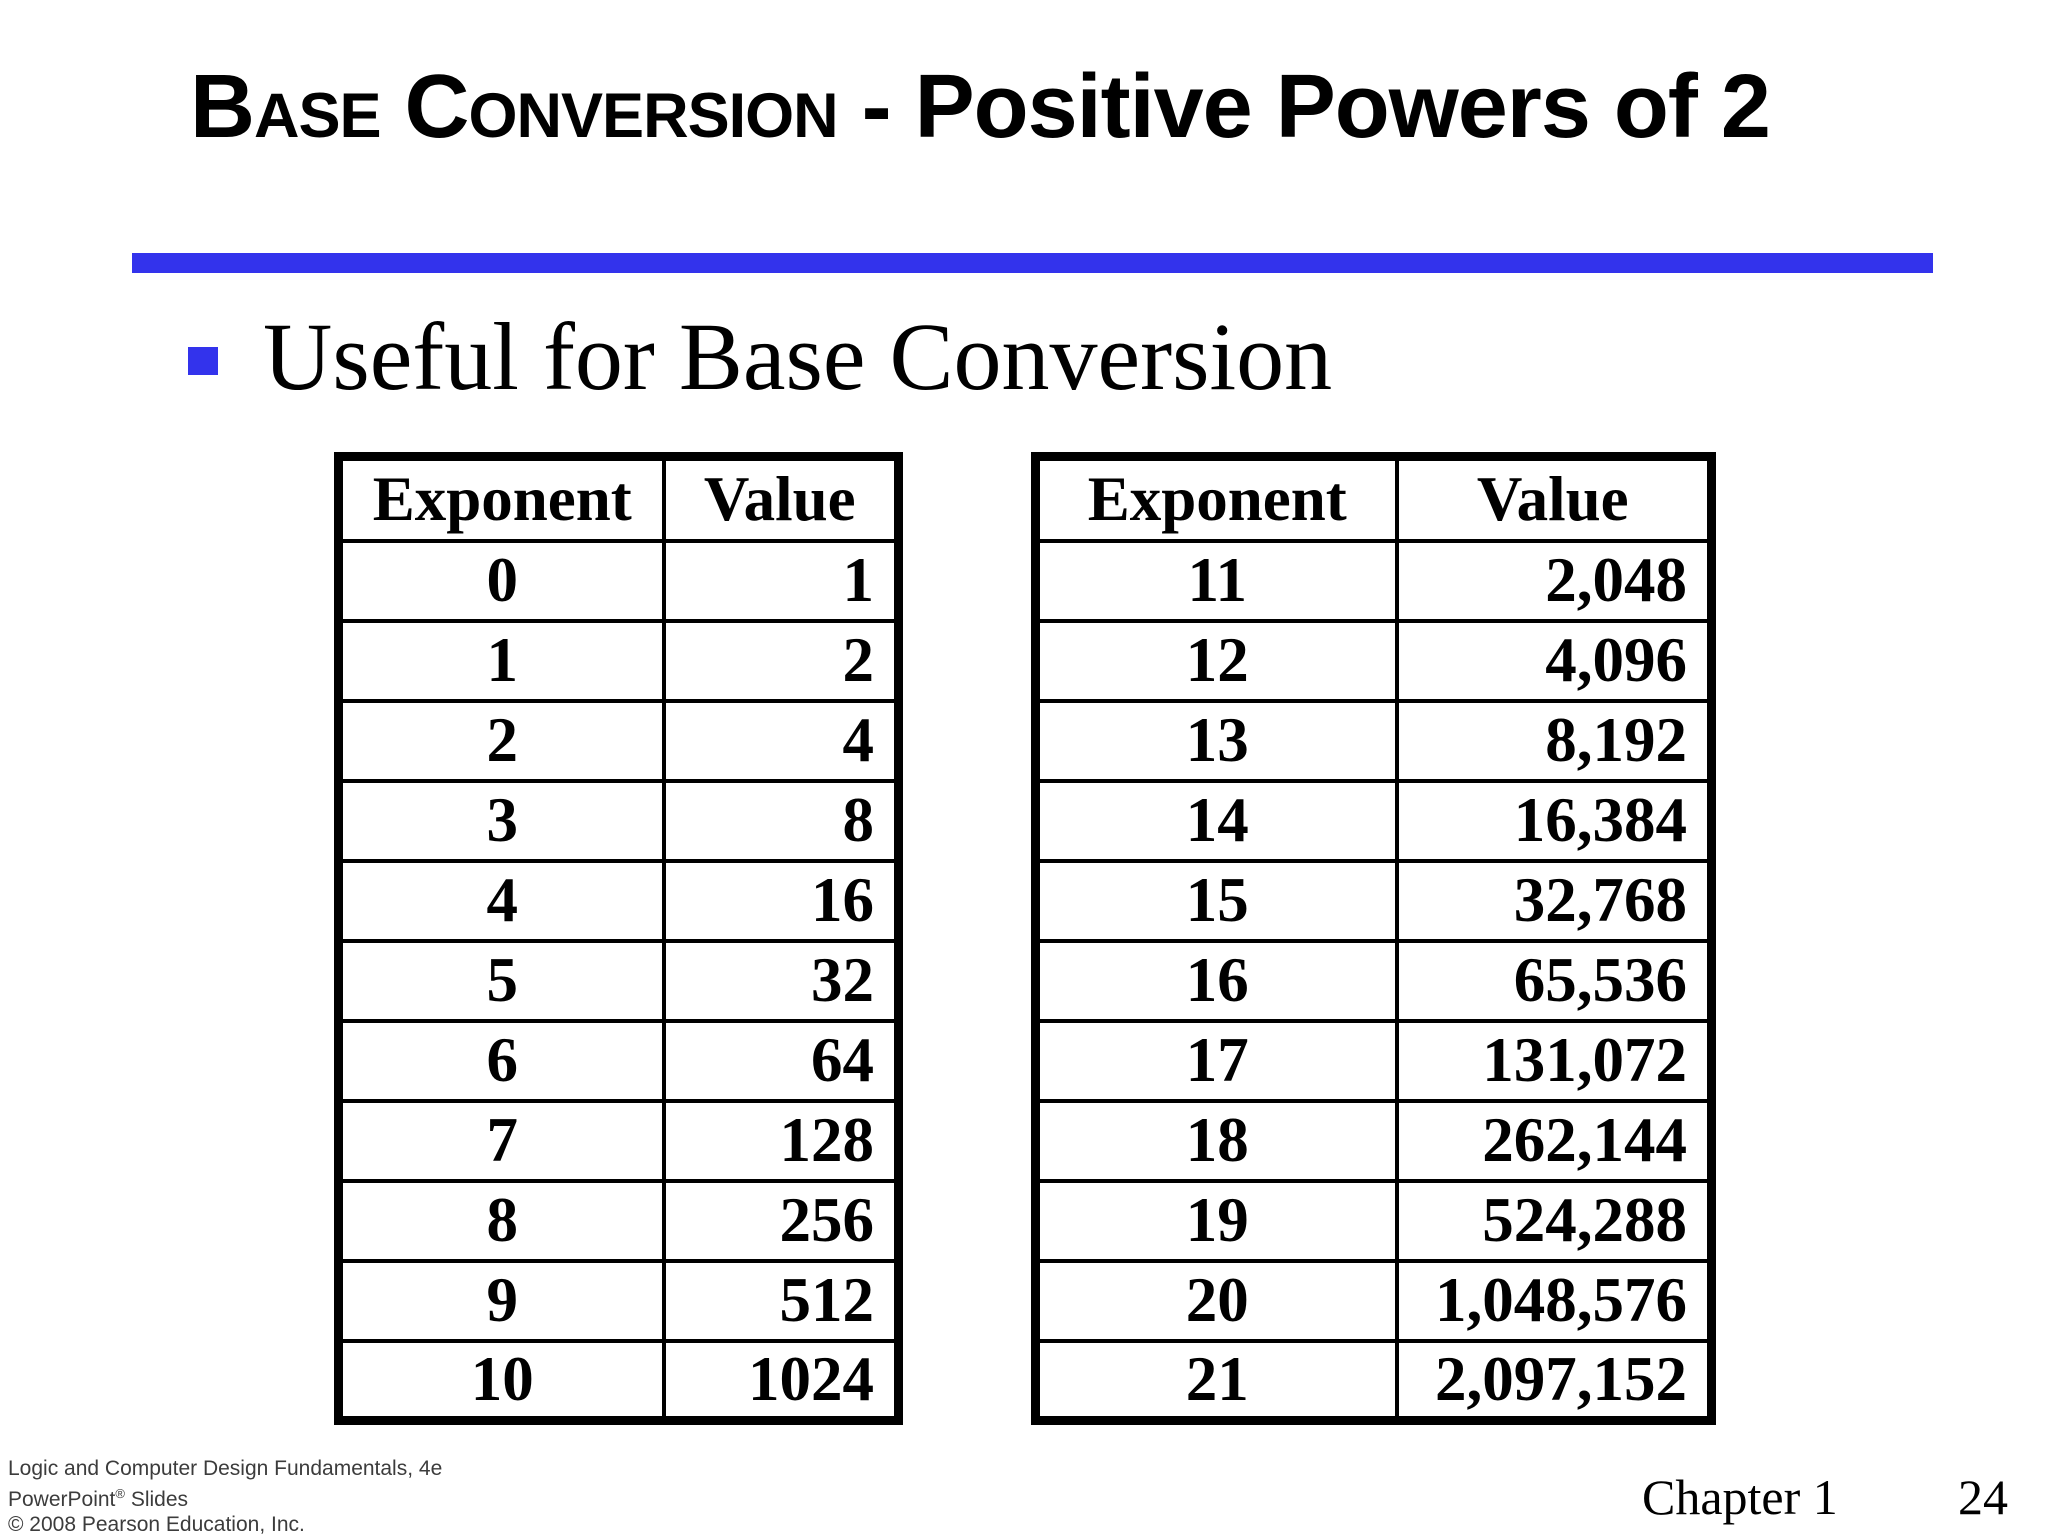 Image resolution: width=2048 pixels, height=1537 pixels. I want to click on value-cell: 262,144, so click(1554, 1140).